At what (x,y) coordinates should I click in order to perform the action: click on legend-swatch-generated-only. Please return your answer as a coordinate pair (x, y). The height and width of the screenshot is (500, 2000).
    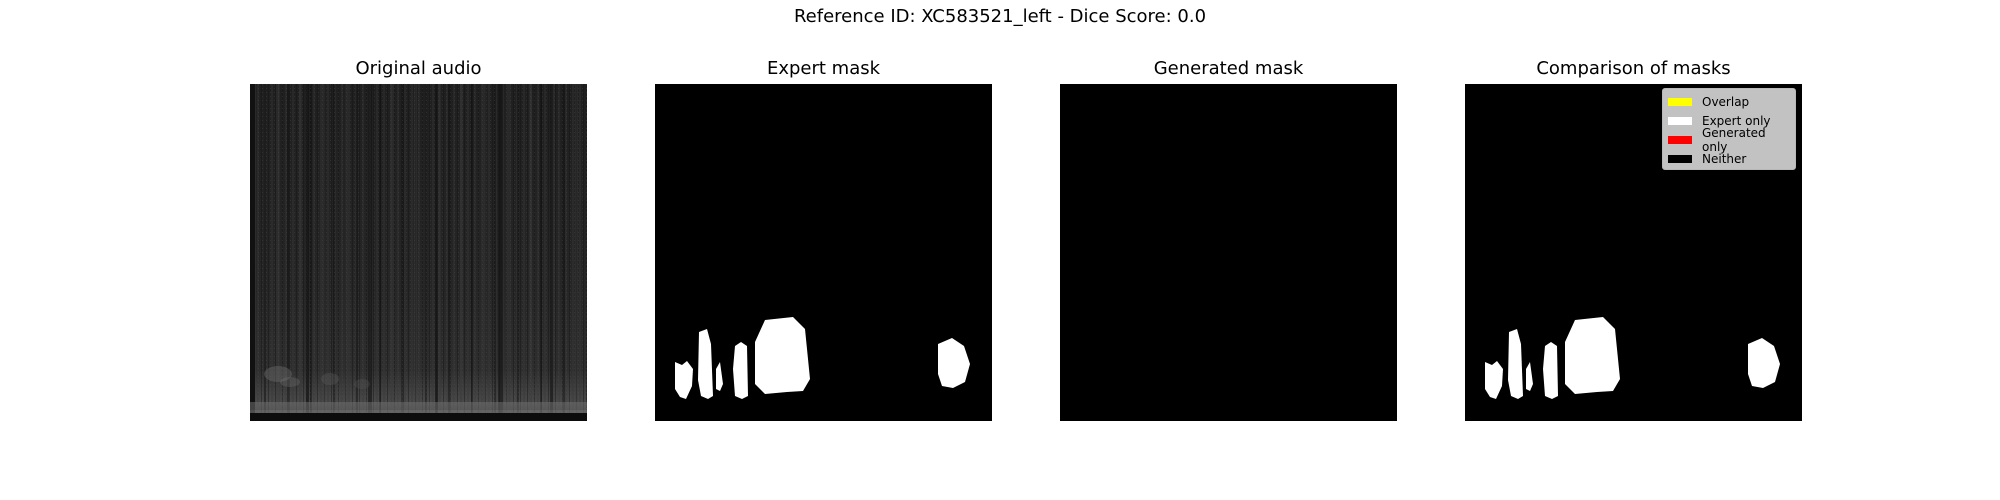
    Looking at the image, I should click on (1680, 139).